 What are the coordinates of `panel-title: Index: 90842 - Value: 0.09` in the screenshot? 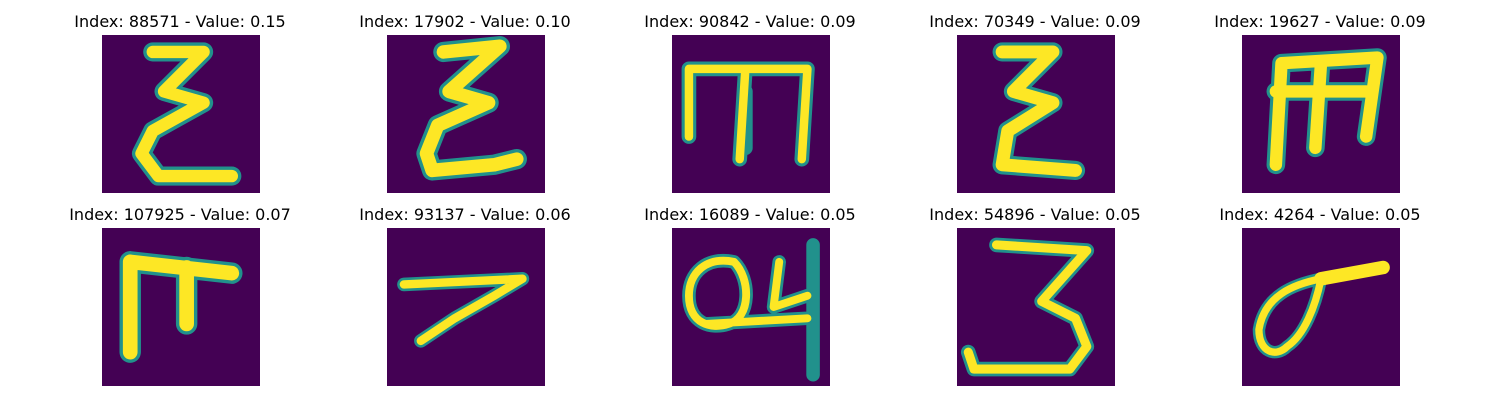 It's located at (750, 21).